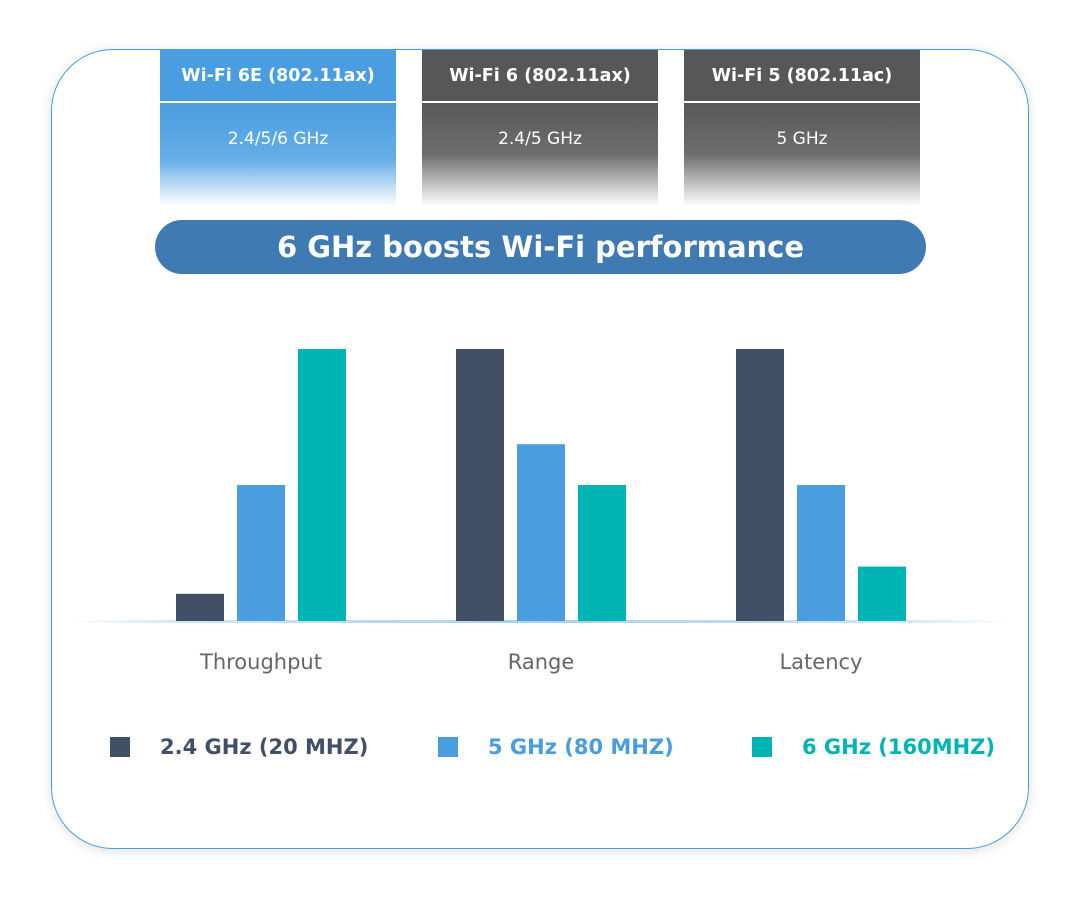  I want to click on standard-wifi-5: Wi-Fi 5 (802.11ac) 5 GHz, so click(802, 128).